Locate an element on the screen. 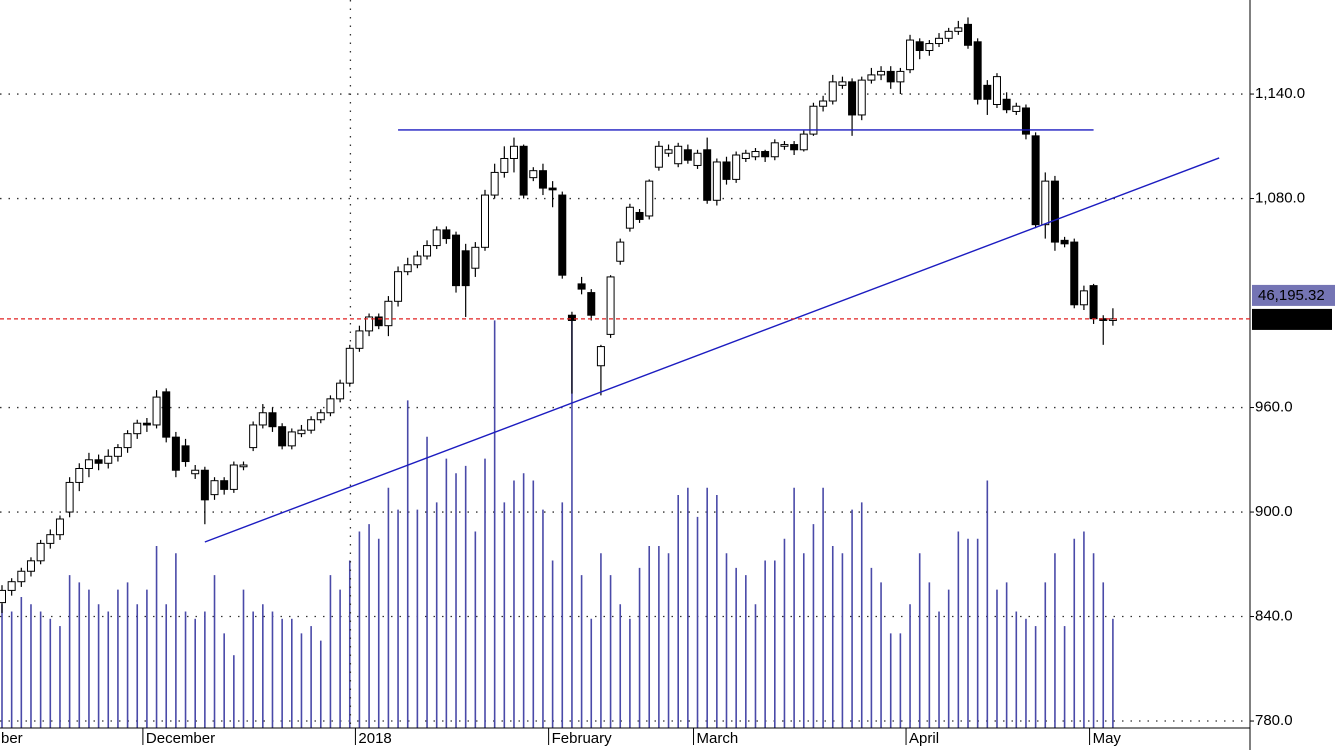 This screenshot has height=750, width=1335. last-price-label-bg is located at coordinates (1292, 319).